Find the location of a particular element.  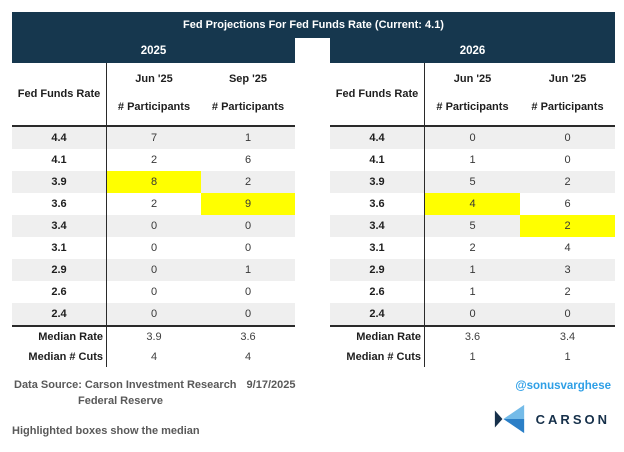

participants-column-header: Sep '25 # Participants is located at coordinates (248, 95).